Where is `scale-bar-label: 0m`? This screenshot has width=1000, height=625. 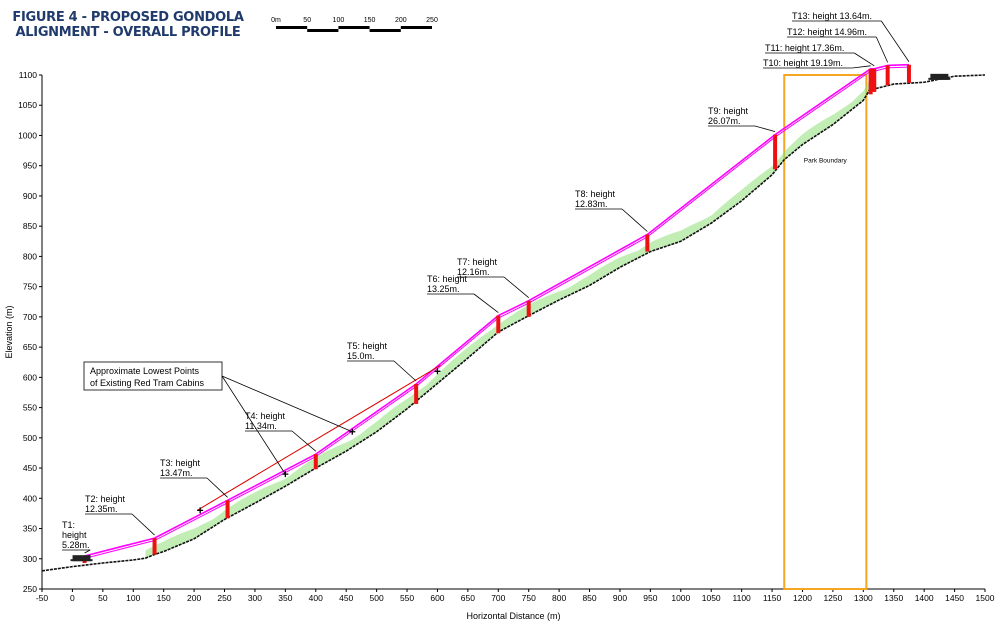
scale-bar-label: 0m is located at coordinates (276, 20).